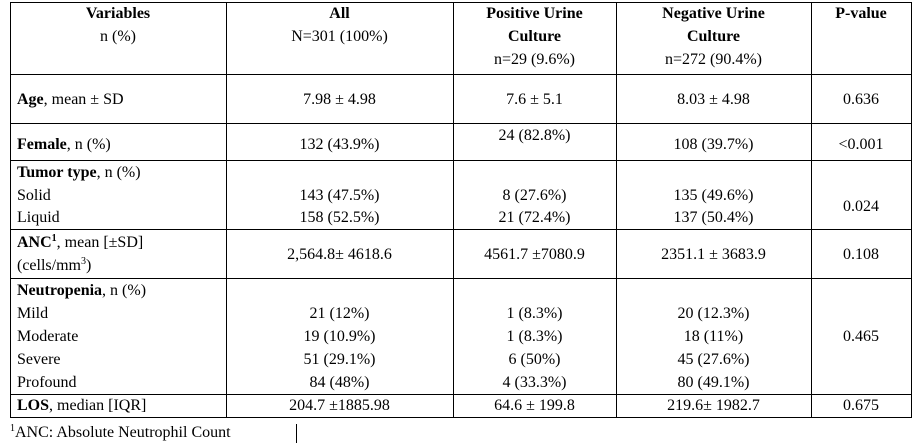 The width and height of the screenshot is (923, 443). I want to click on neutropenia-sub-all: 19 (10.9%), so click(339, 336).